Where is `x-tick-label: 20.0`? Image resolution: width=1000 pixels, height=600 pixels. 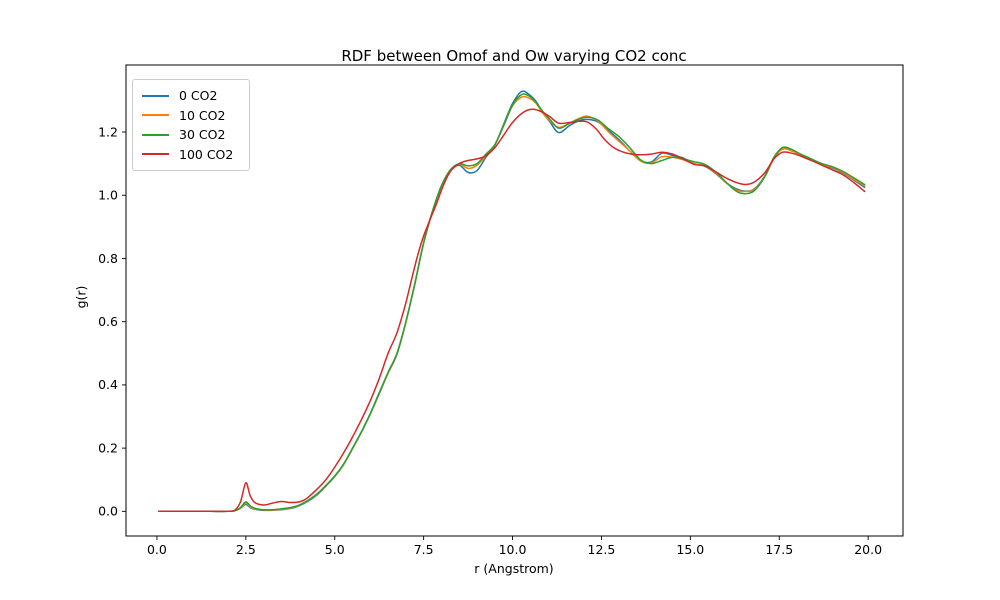
x-tick-label: 20.0 is located at coordinates (868, 549).